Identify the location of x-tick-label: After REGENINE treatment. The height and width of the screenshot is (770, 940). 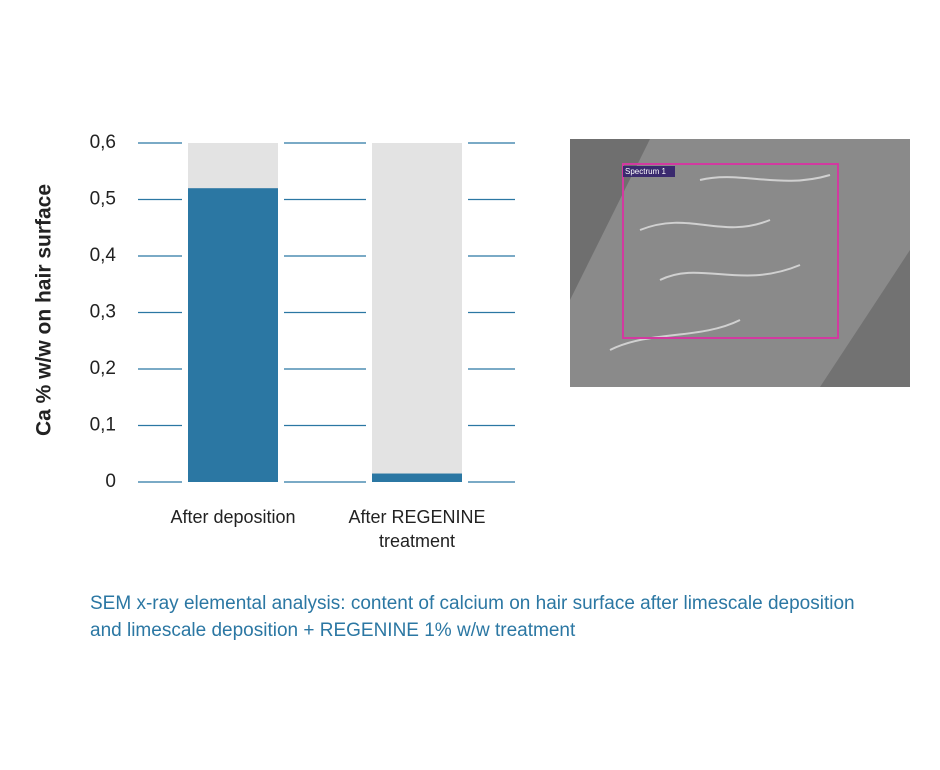
(417, 529).